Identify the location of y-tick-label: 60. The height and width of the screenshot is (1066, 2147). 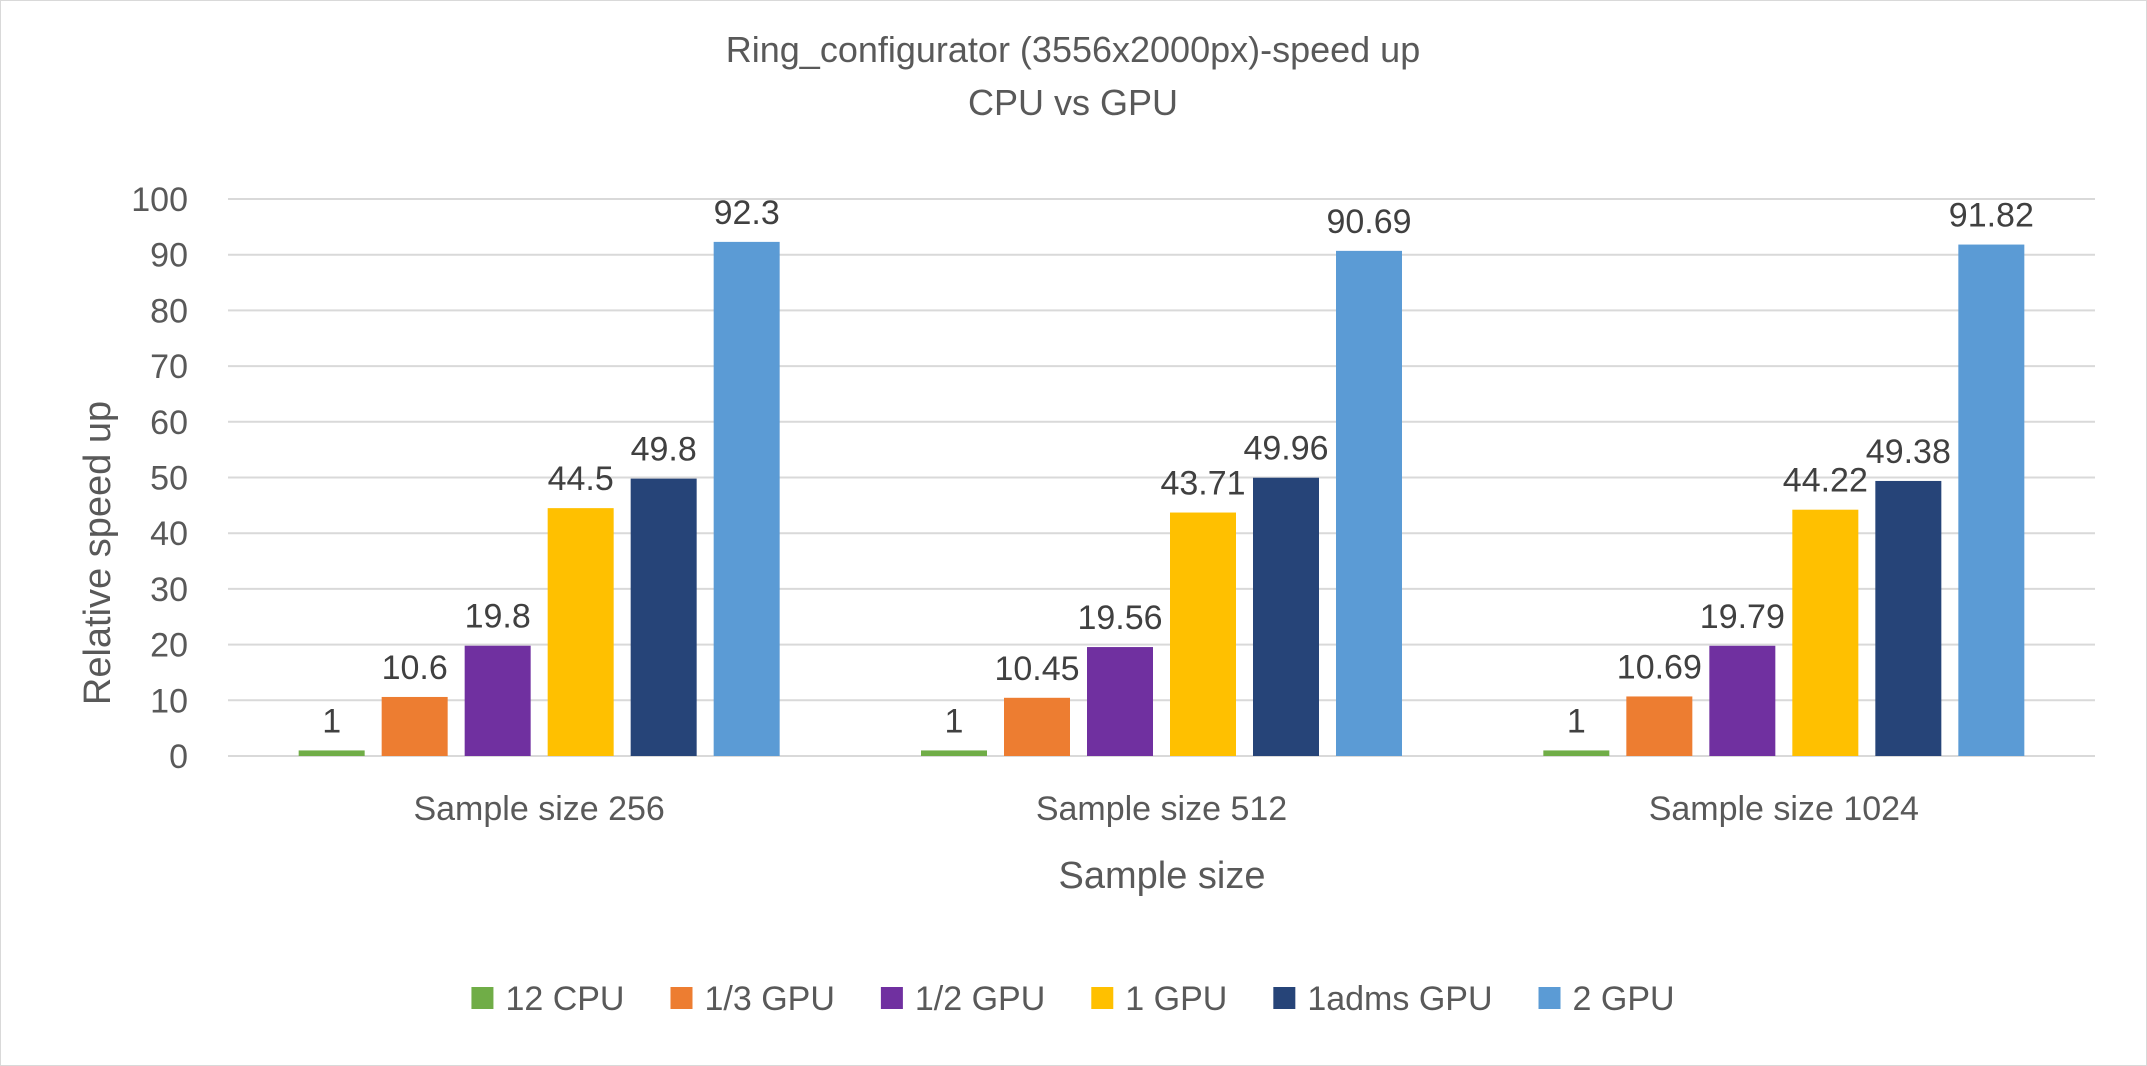
(169, 423).